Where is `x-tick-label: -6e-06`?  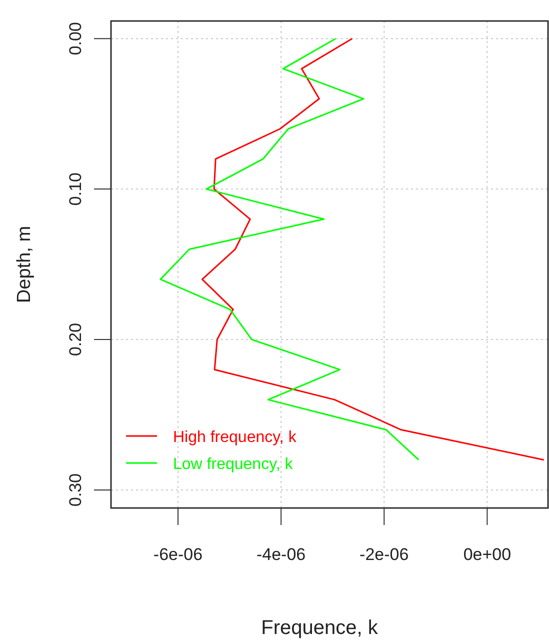
x-tick-label: -6e-06 is located at coordinates (178, 554).